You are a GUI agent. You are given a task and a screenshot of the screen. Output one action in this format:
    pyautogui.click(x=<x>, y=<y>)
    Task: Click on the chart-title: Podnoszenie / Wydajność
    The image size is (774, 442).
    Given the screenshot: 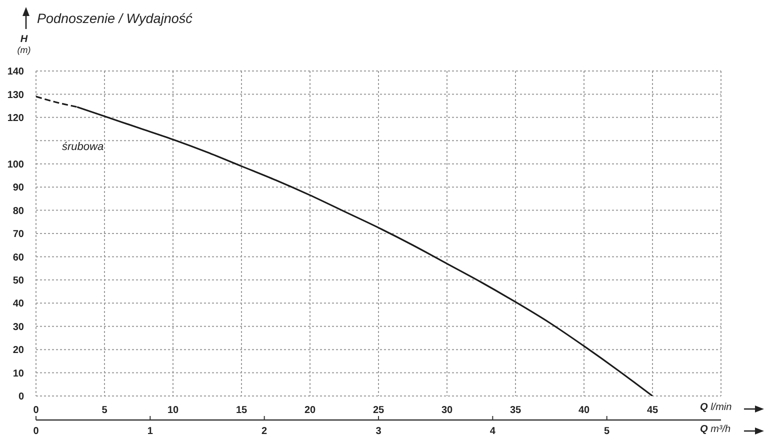 What is the action you would take?
    pyautogui.click(x=114, y=18)
    